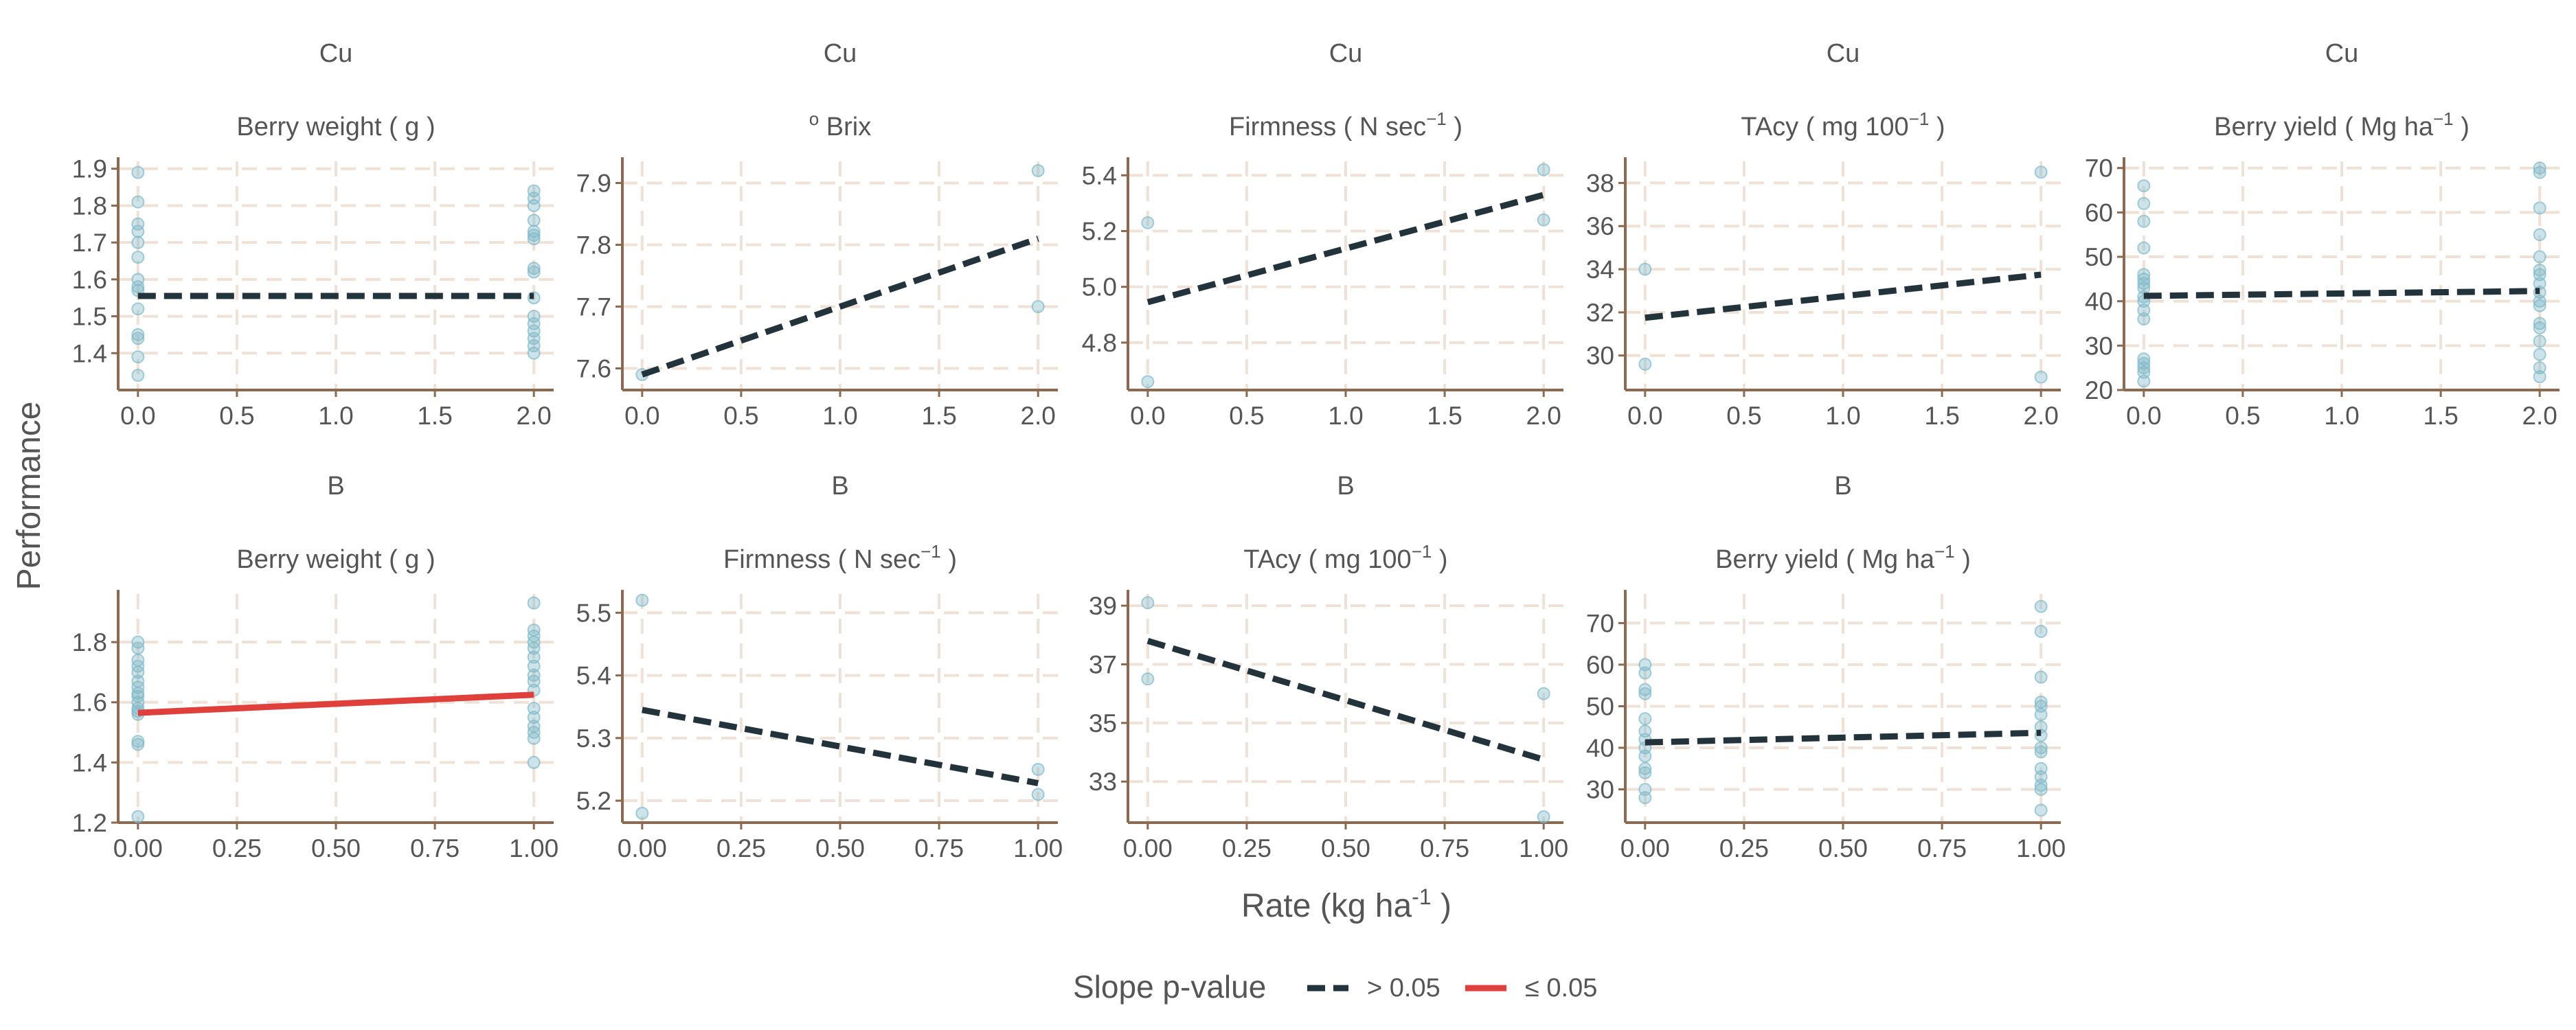 Image resolution: width=2576 pixels, height=1030 pixels. What do you see at coordinates (2342, 124) in the screenshot?
I see `panel-title: Berry yield ( Mg ha−1 )` at bounding box center [2342, 124].